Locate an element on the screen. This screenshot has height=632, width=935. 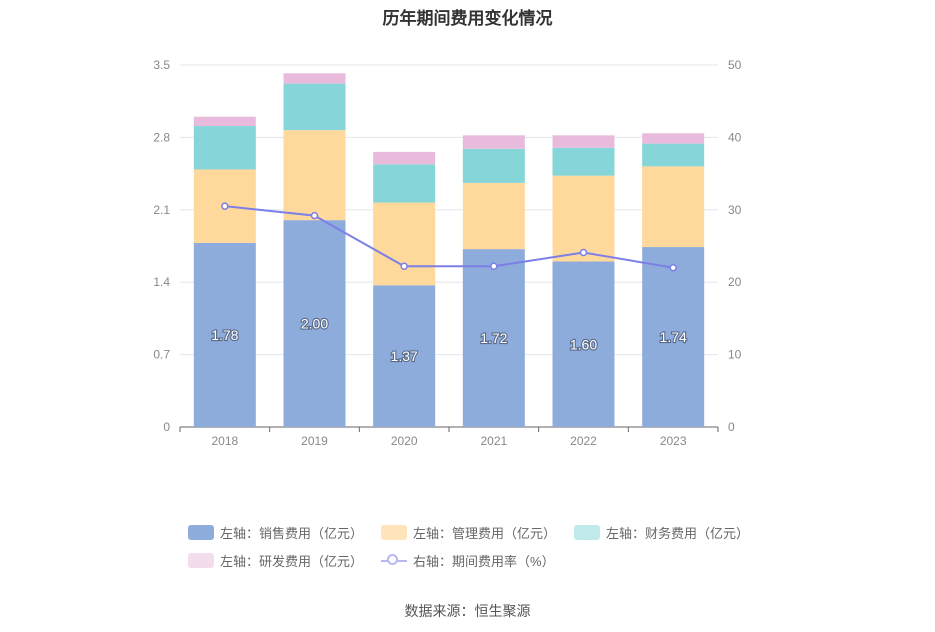
legend-label-rnd: 左轴：研发费用（亿元） is located at coordinates (292, 561).